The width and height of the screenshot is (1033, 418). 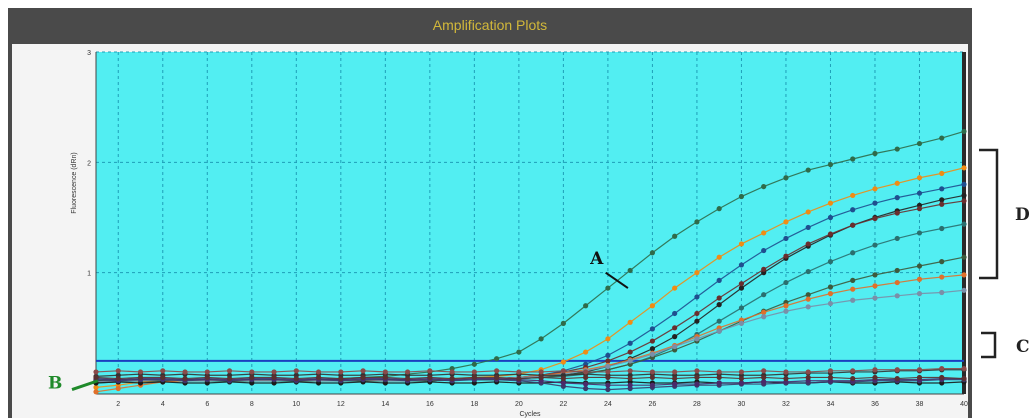 What do you see at coordinates (1022, 215) in the screenshot?
I see `annotation-d-label: D` at bounding box center [1022, 215].